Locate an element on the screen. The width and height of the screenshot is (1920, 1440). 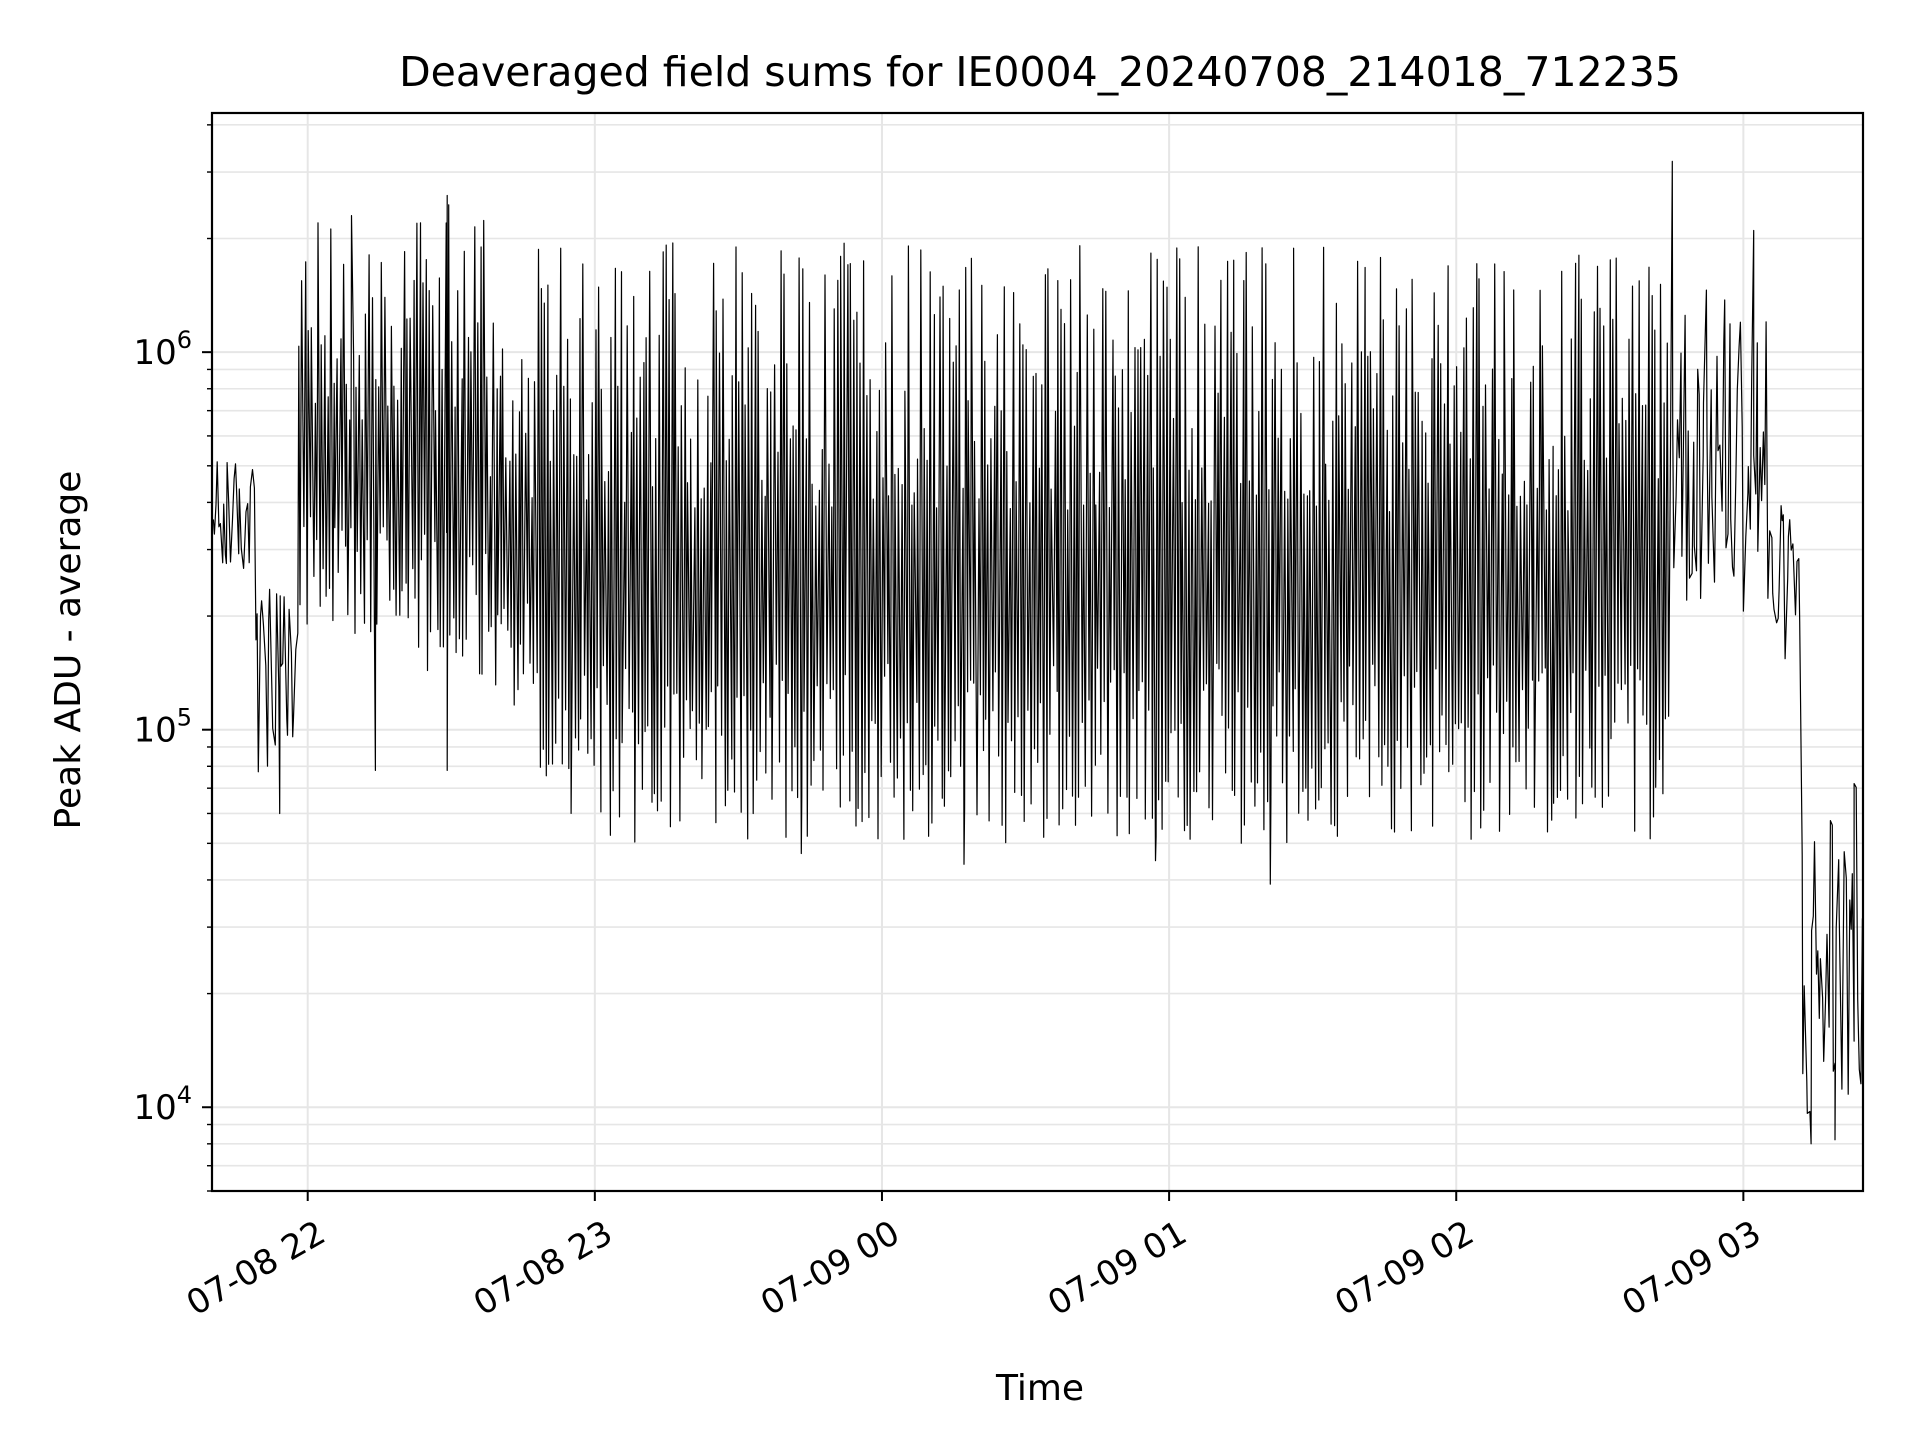
y-tick-label: 10⁴ is located at coordinates (162, 1104).